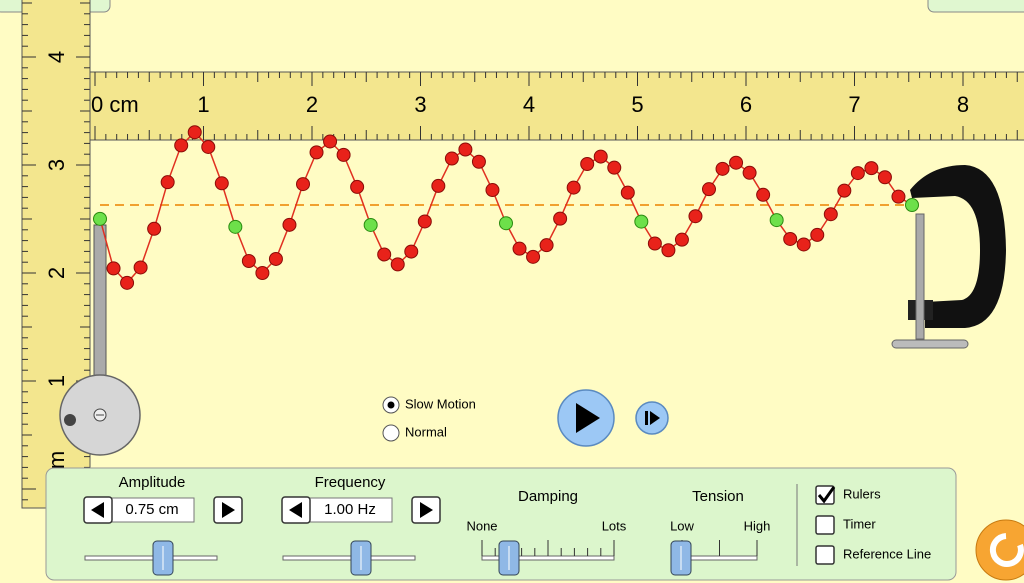  I want to click on clamp-handle, so click(930, 344).